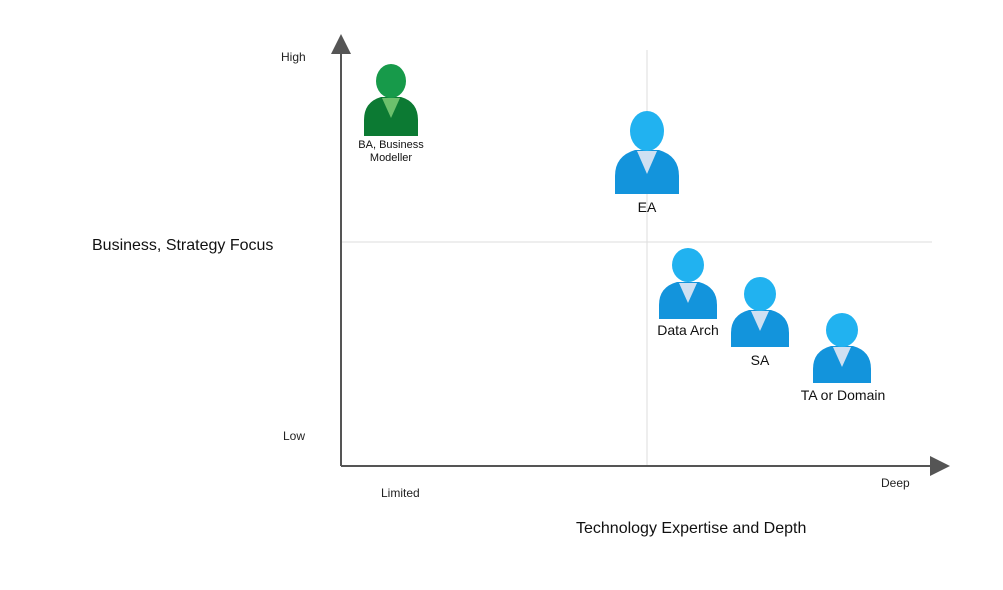  I want to click on role-label-ea: EA, so click(647, 207).